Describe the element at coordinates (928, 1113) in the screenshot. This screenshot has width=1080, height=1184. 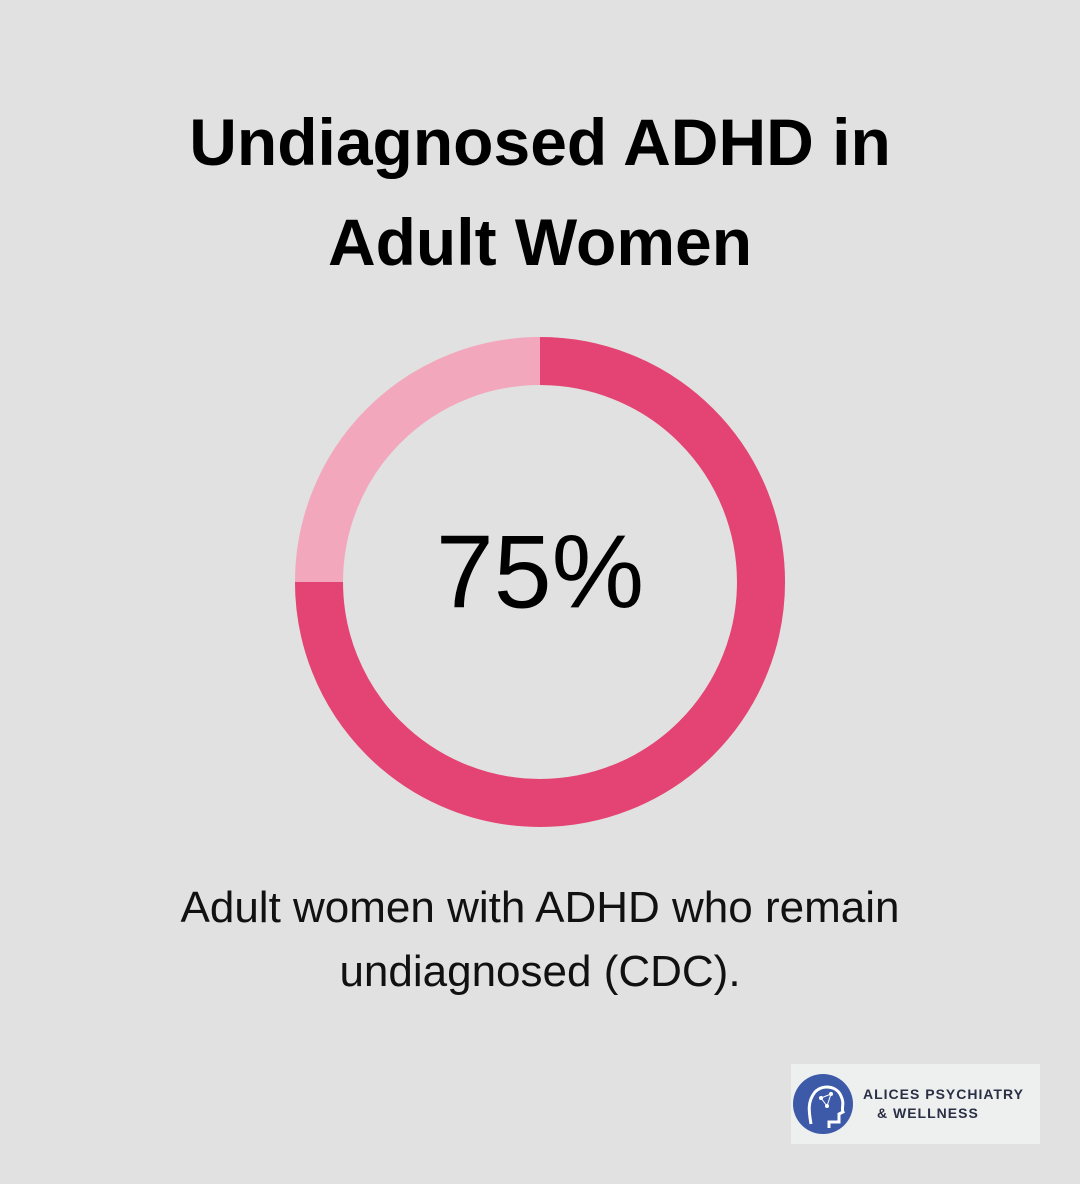
I see `logo-text: & WELLNESS` at that location.